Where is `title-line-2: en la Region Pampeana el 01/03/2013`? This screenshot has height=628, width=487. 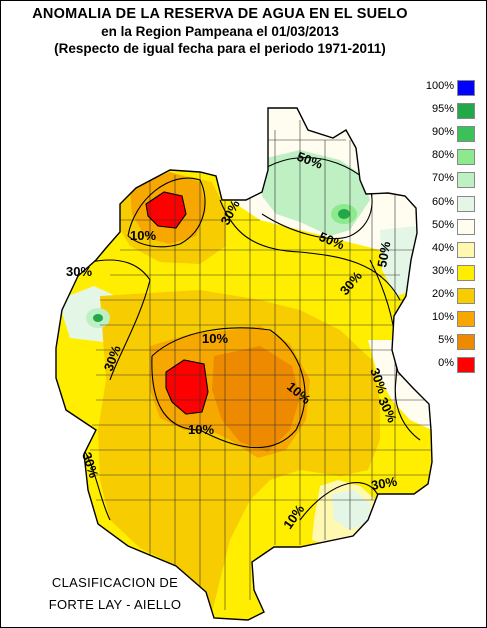
title-line-2: en la Region Pampeana el 01/03/2013 is located at coordinates (220, 31).